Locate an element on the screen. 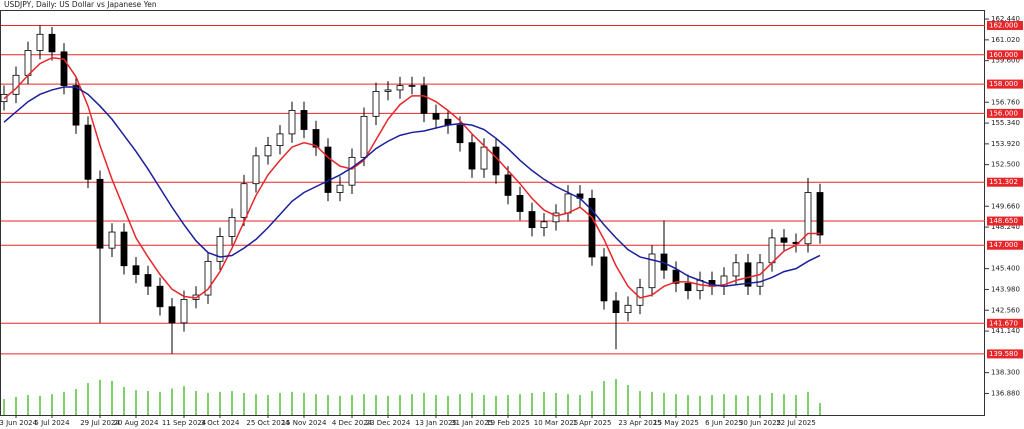 The height and width of the screenshot is (429, 1024). x-tick-label: 20 Aug 2024 is located at coordinates (136, 423).